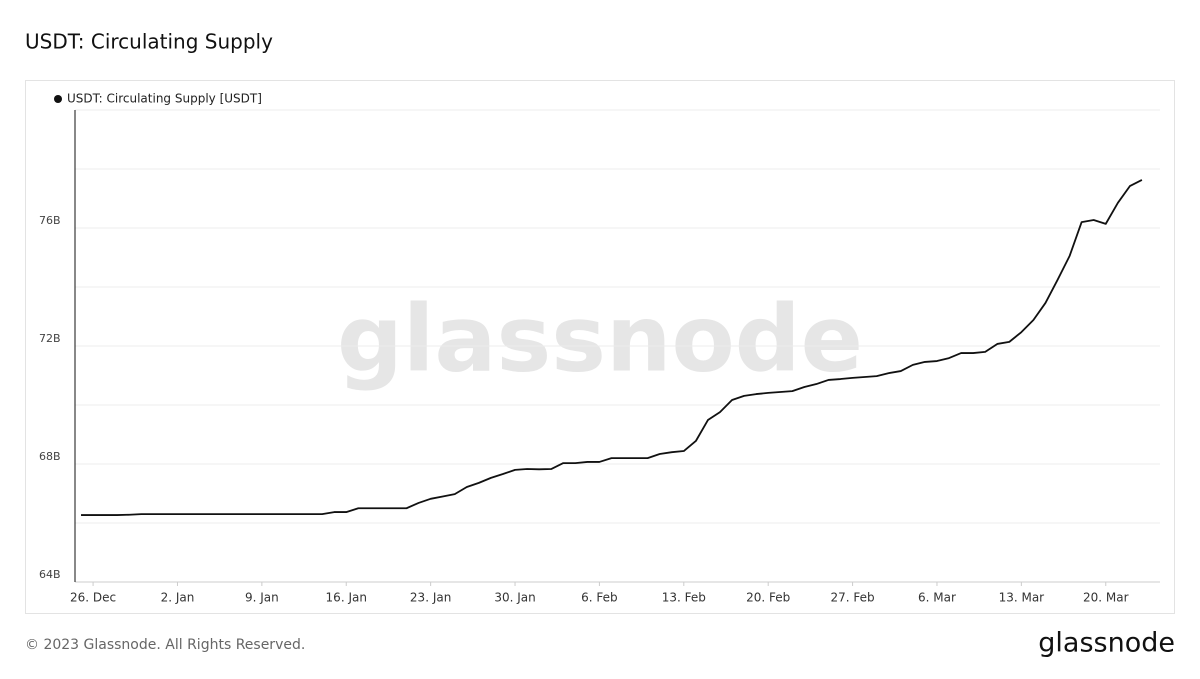  What do you see at coordinates (164, 99) in the screenshot?
I see `legend-label: USDT: Circulating Supply [USDT]` at bounding box center [164, 99].